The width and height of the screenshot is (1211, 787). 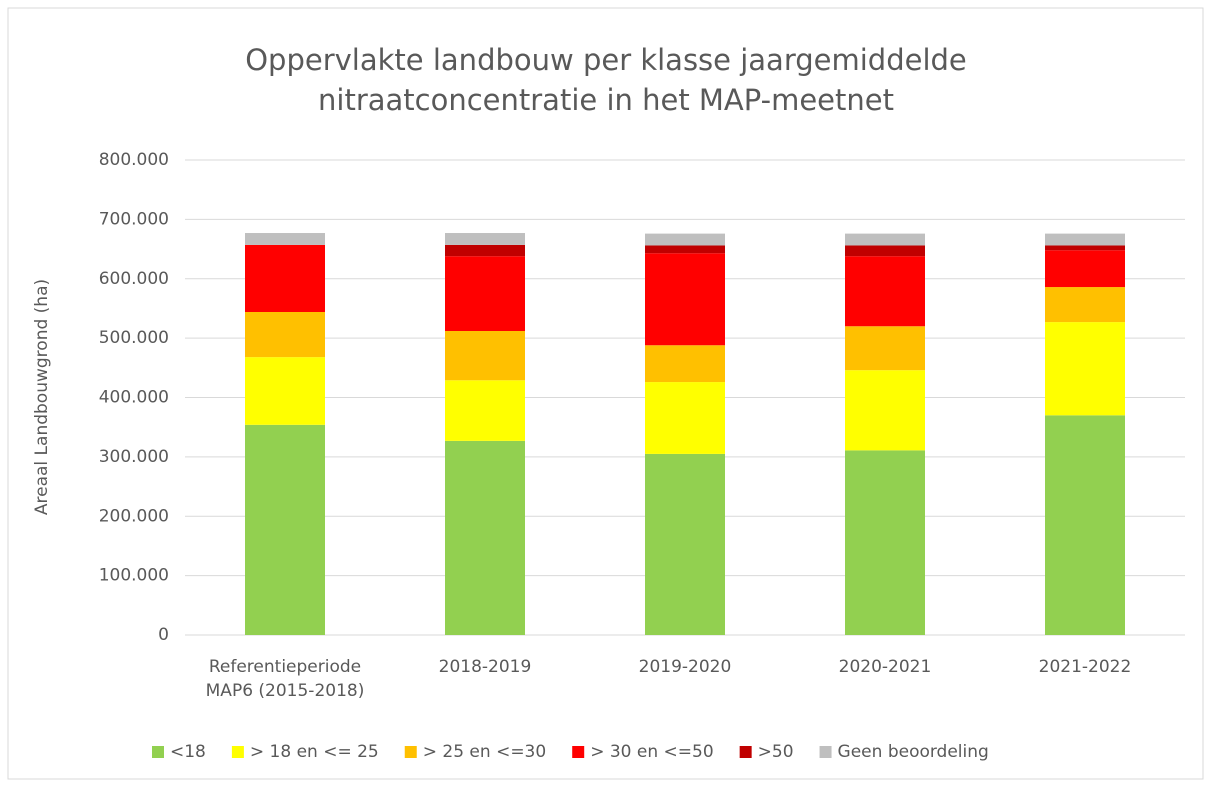 What do you see at coordinates (484, 752) in the screenshot?
I see `legend-label: > 25 en <=30` at bounding box center [484, 752].